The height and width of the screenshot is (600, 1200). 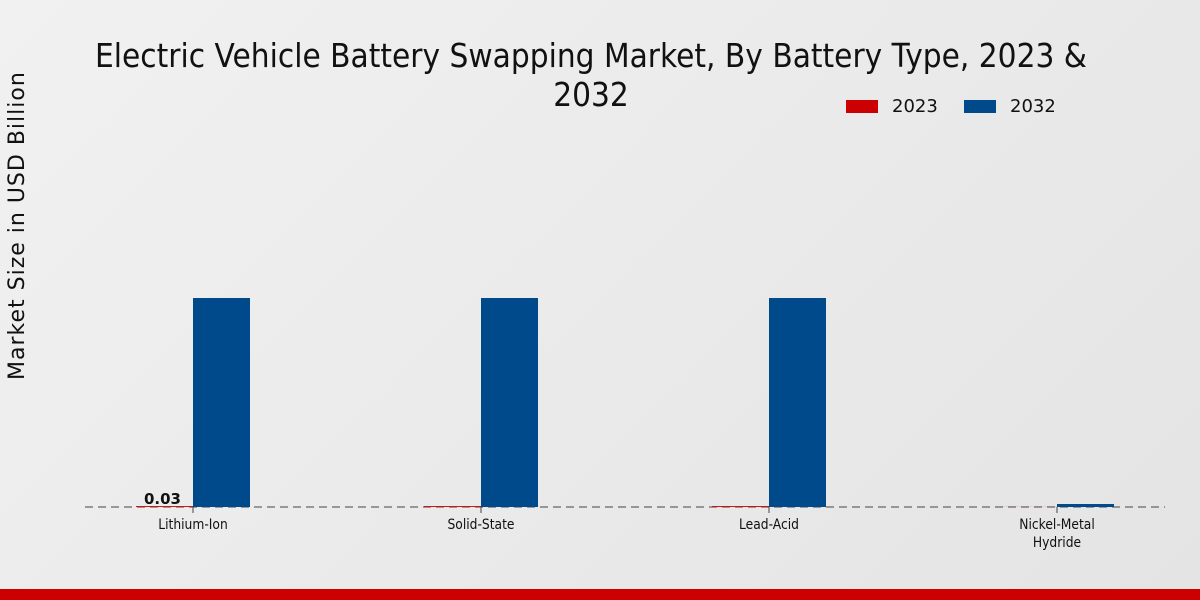 I want to click on bar-2032-nickel-metal-hydride, so click(x=1085, y=505).